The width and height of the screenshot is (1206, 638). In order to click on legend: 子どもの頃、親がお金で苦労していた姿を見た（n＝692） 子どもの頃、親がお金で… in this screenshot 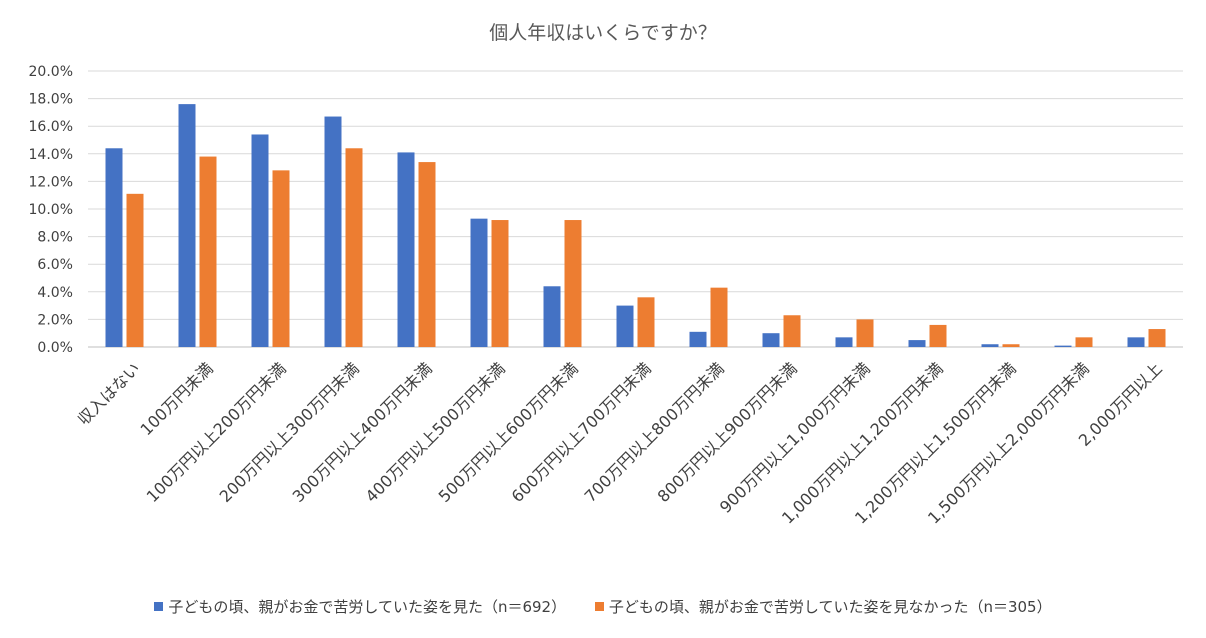, I will do `click(603, 606)`.